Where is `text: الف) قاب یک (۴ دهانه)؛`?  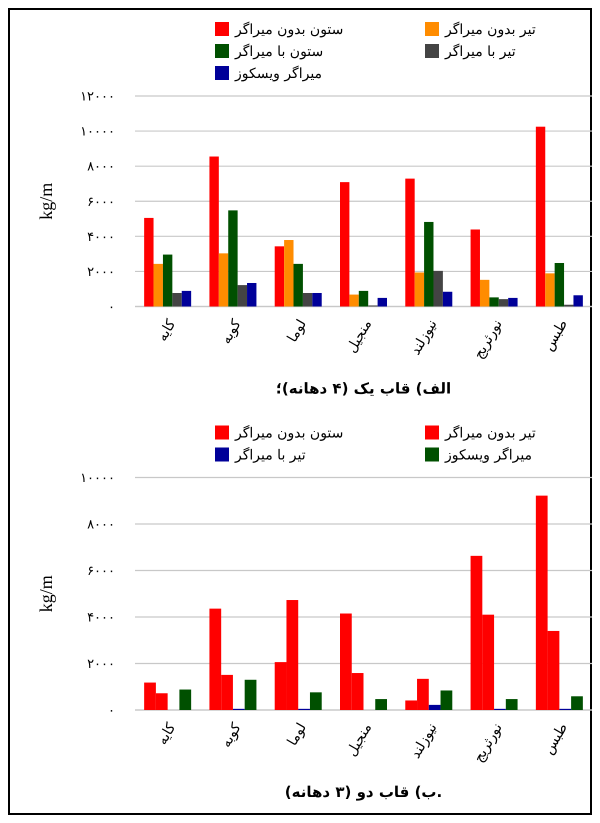 text: الف) قاب یک (۴ دهانه)؛ is located at coordinates (364, 389).